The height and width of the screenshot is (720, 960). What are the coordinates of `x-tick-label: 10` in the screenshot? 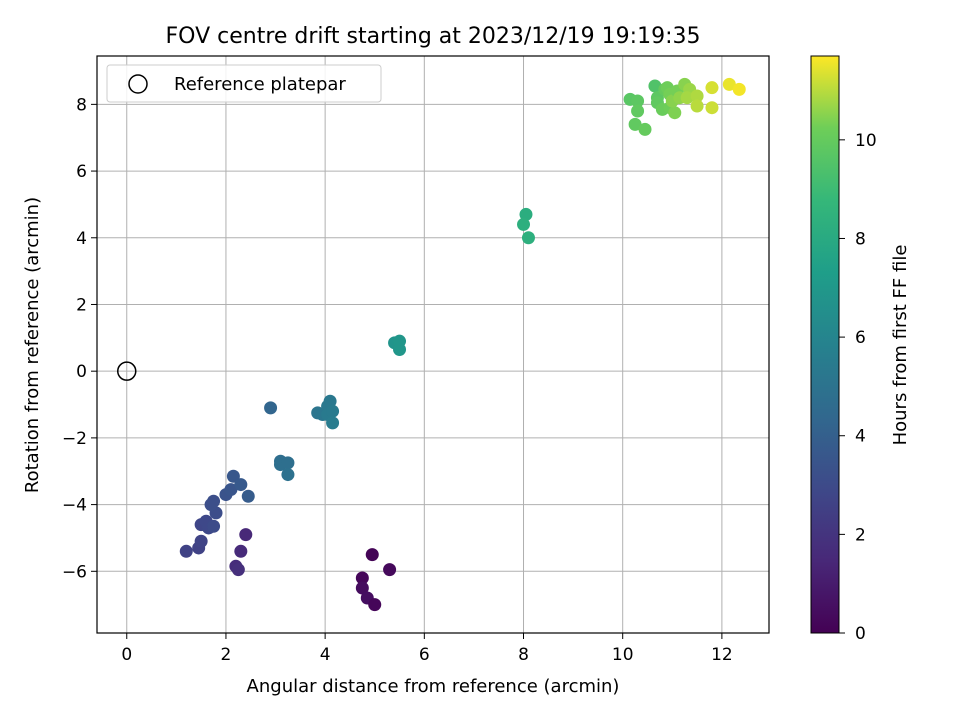 It's located at (623, 655).